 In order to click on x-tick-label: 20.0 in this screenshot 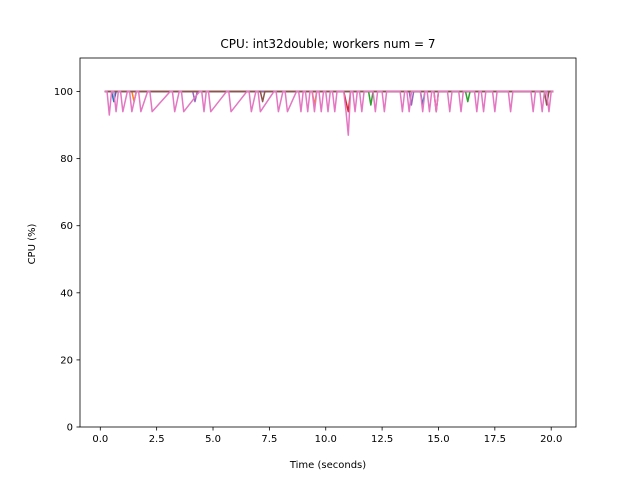, I will do `click(551, 439)`.